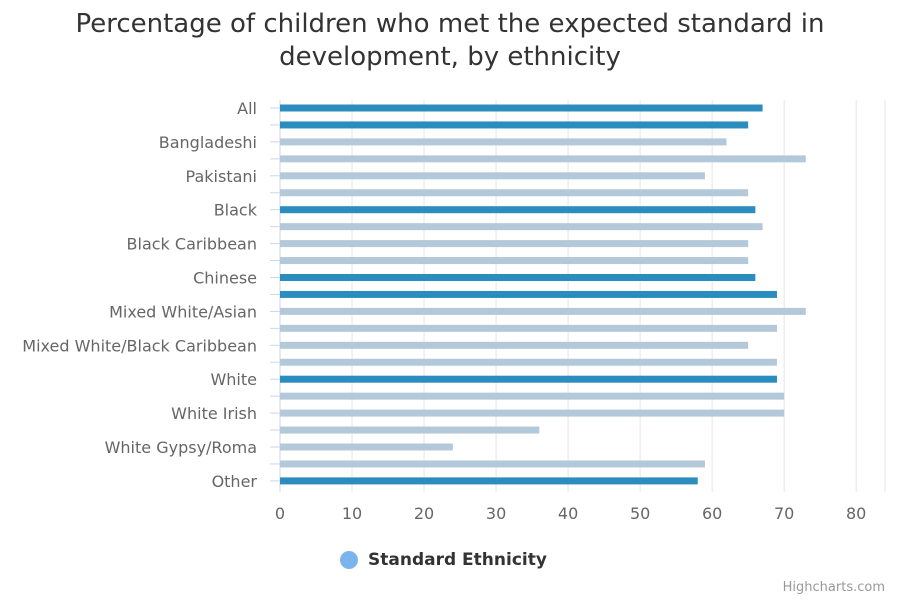 The width and height of the screenshot is (900, 600). I want to click on x-tick-label: 80, so click(856, 513).